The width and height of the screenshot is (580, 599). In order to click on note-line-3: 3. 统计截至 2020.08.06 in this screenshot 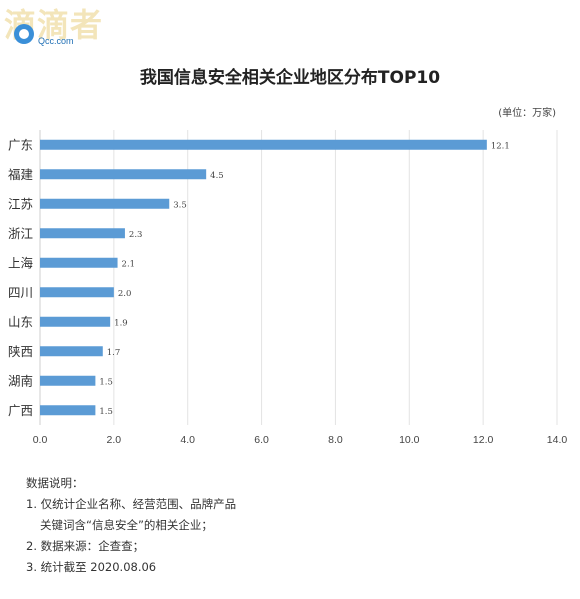, I will do `click(91, 567)`.